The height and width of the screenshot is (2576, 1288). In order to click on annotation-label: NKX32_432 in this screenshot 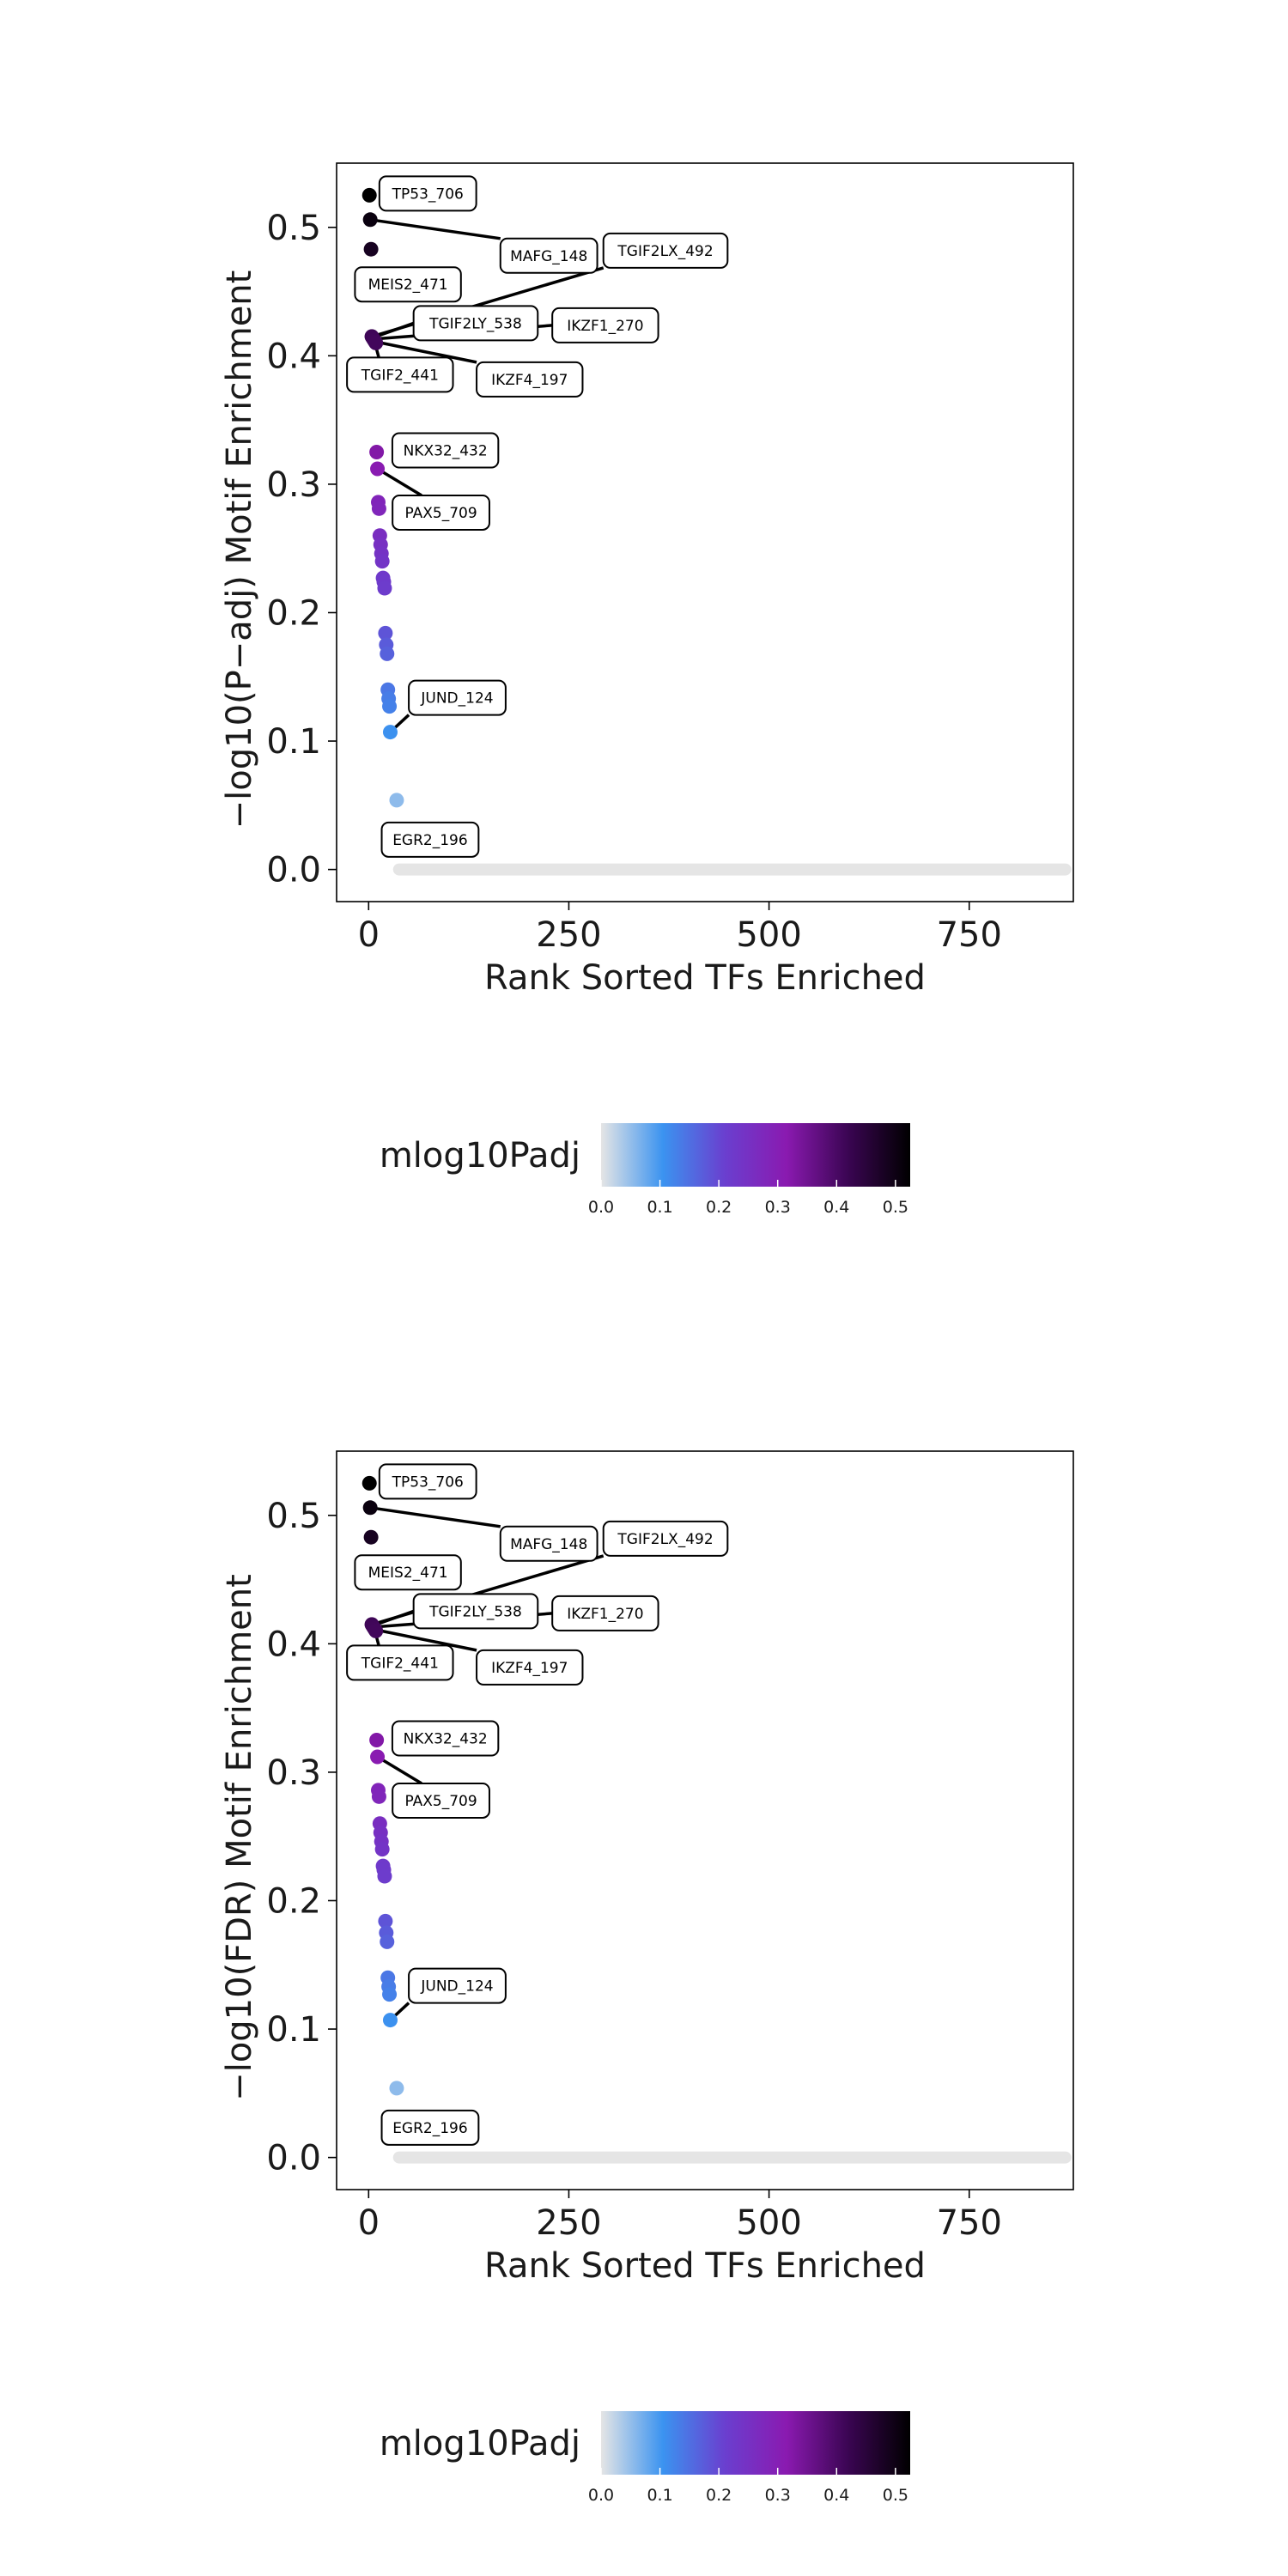, I will do `click(446, 452)`.